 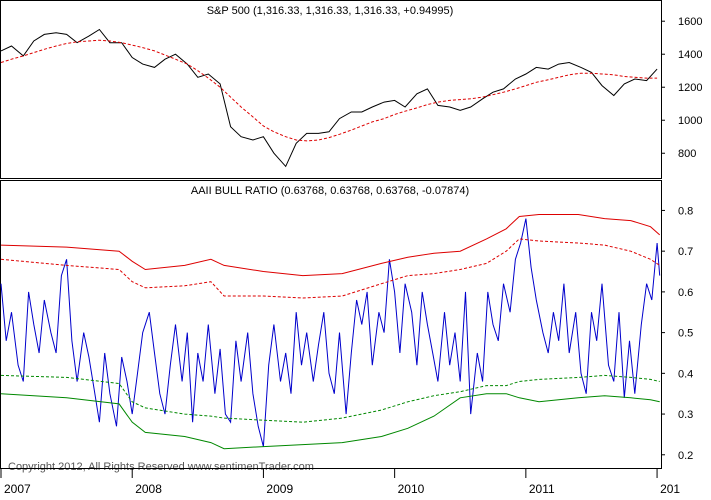 What do you see at coordinates (690, 55) in the screenshot?
I see `sp500-ytick-label-3: 1400` at bounding box center [690, 55].